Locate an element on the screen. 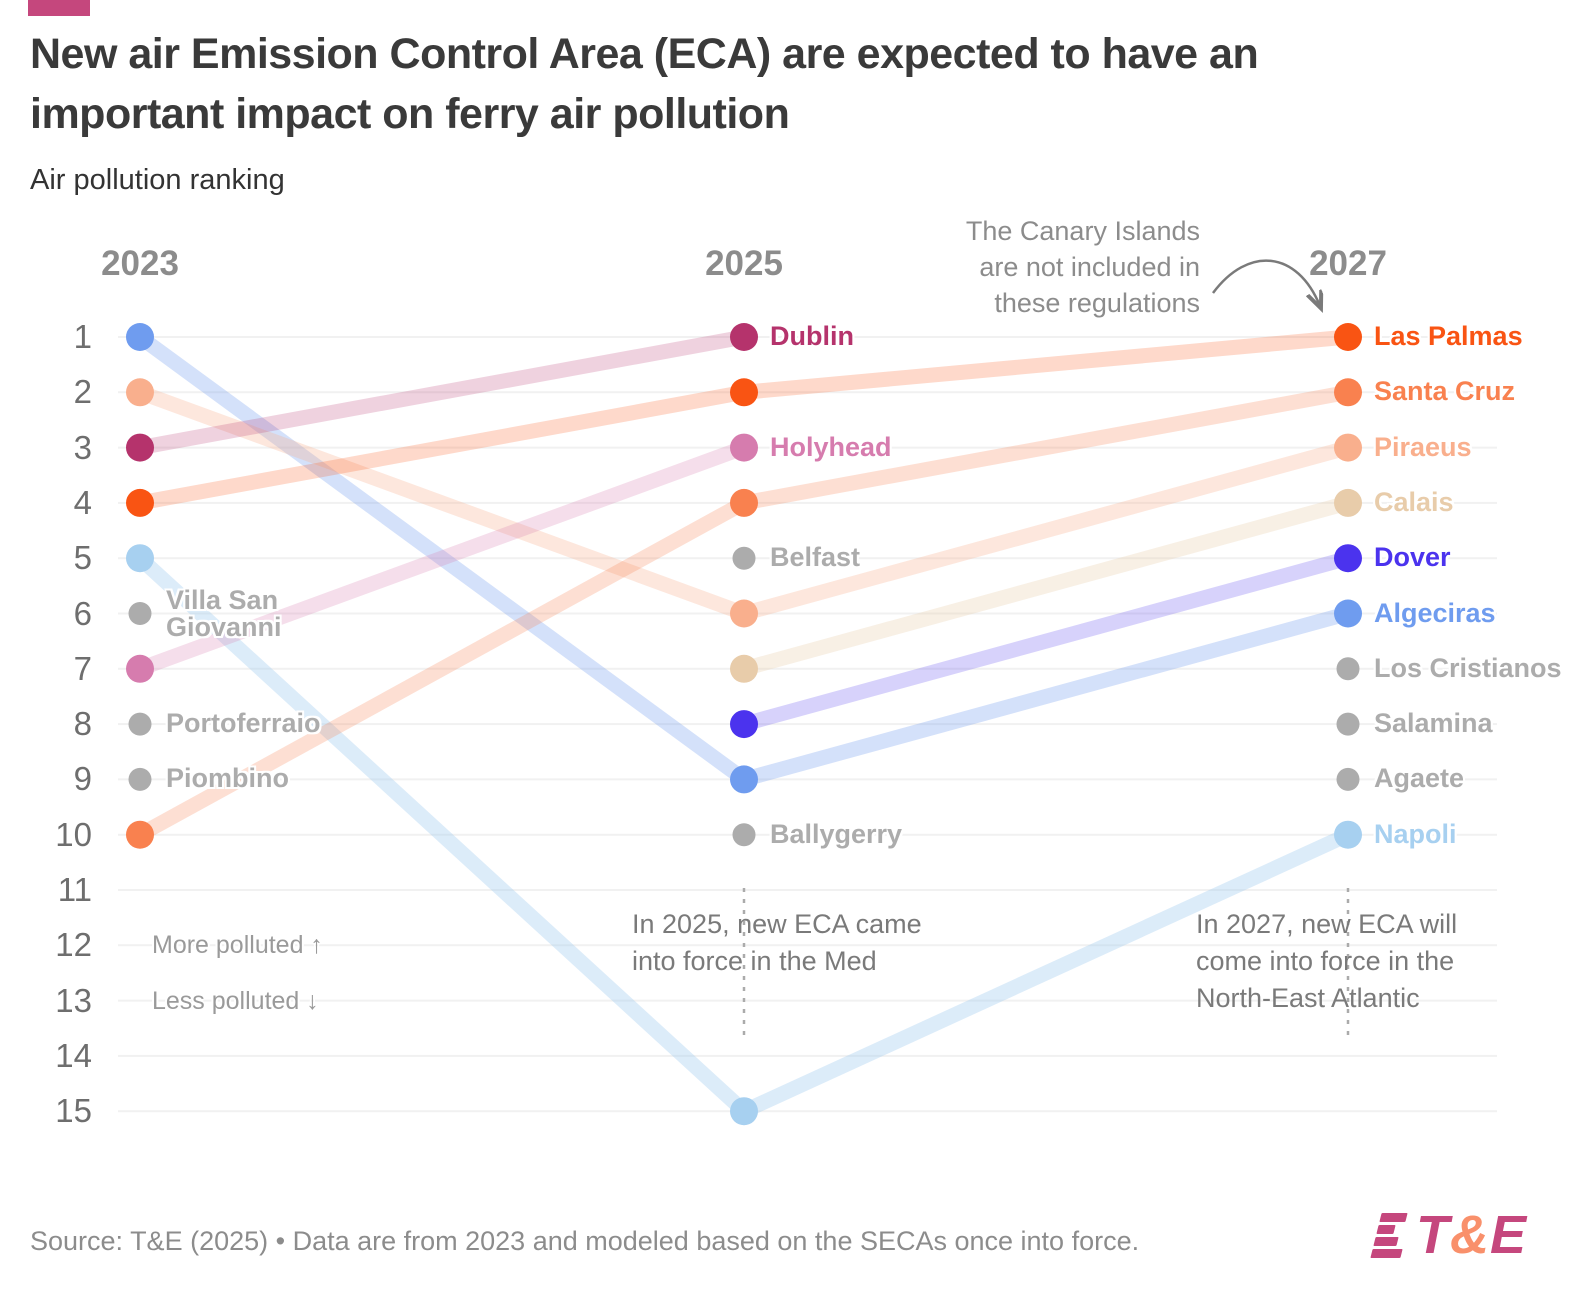 This screenshot has height=1290, width=1588. series-line-santa-cruz is located at coordinates (1046, 447).